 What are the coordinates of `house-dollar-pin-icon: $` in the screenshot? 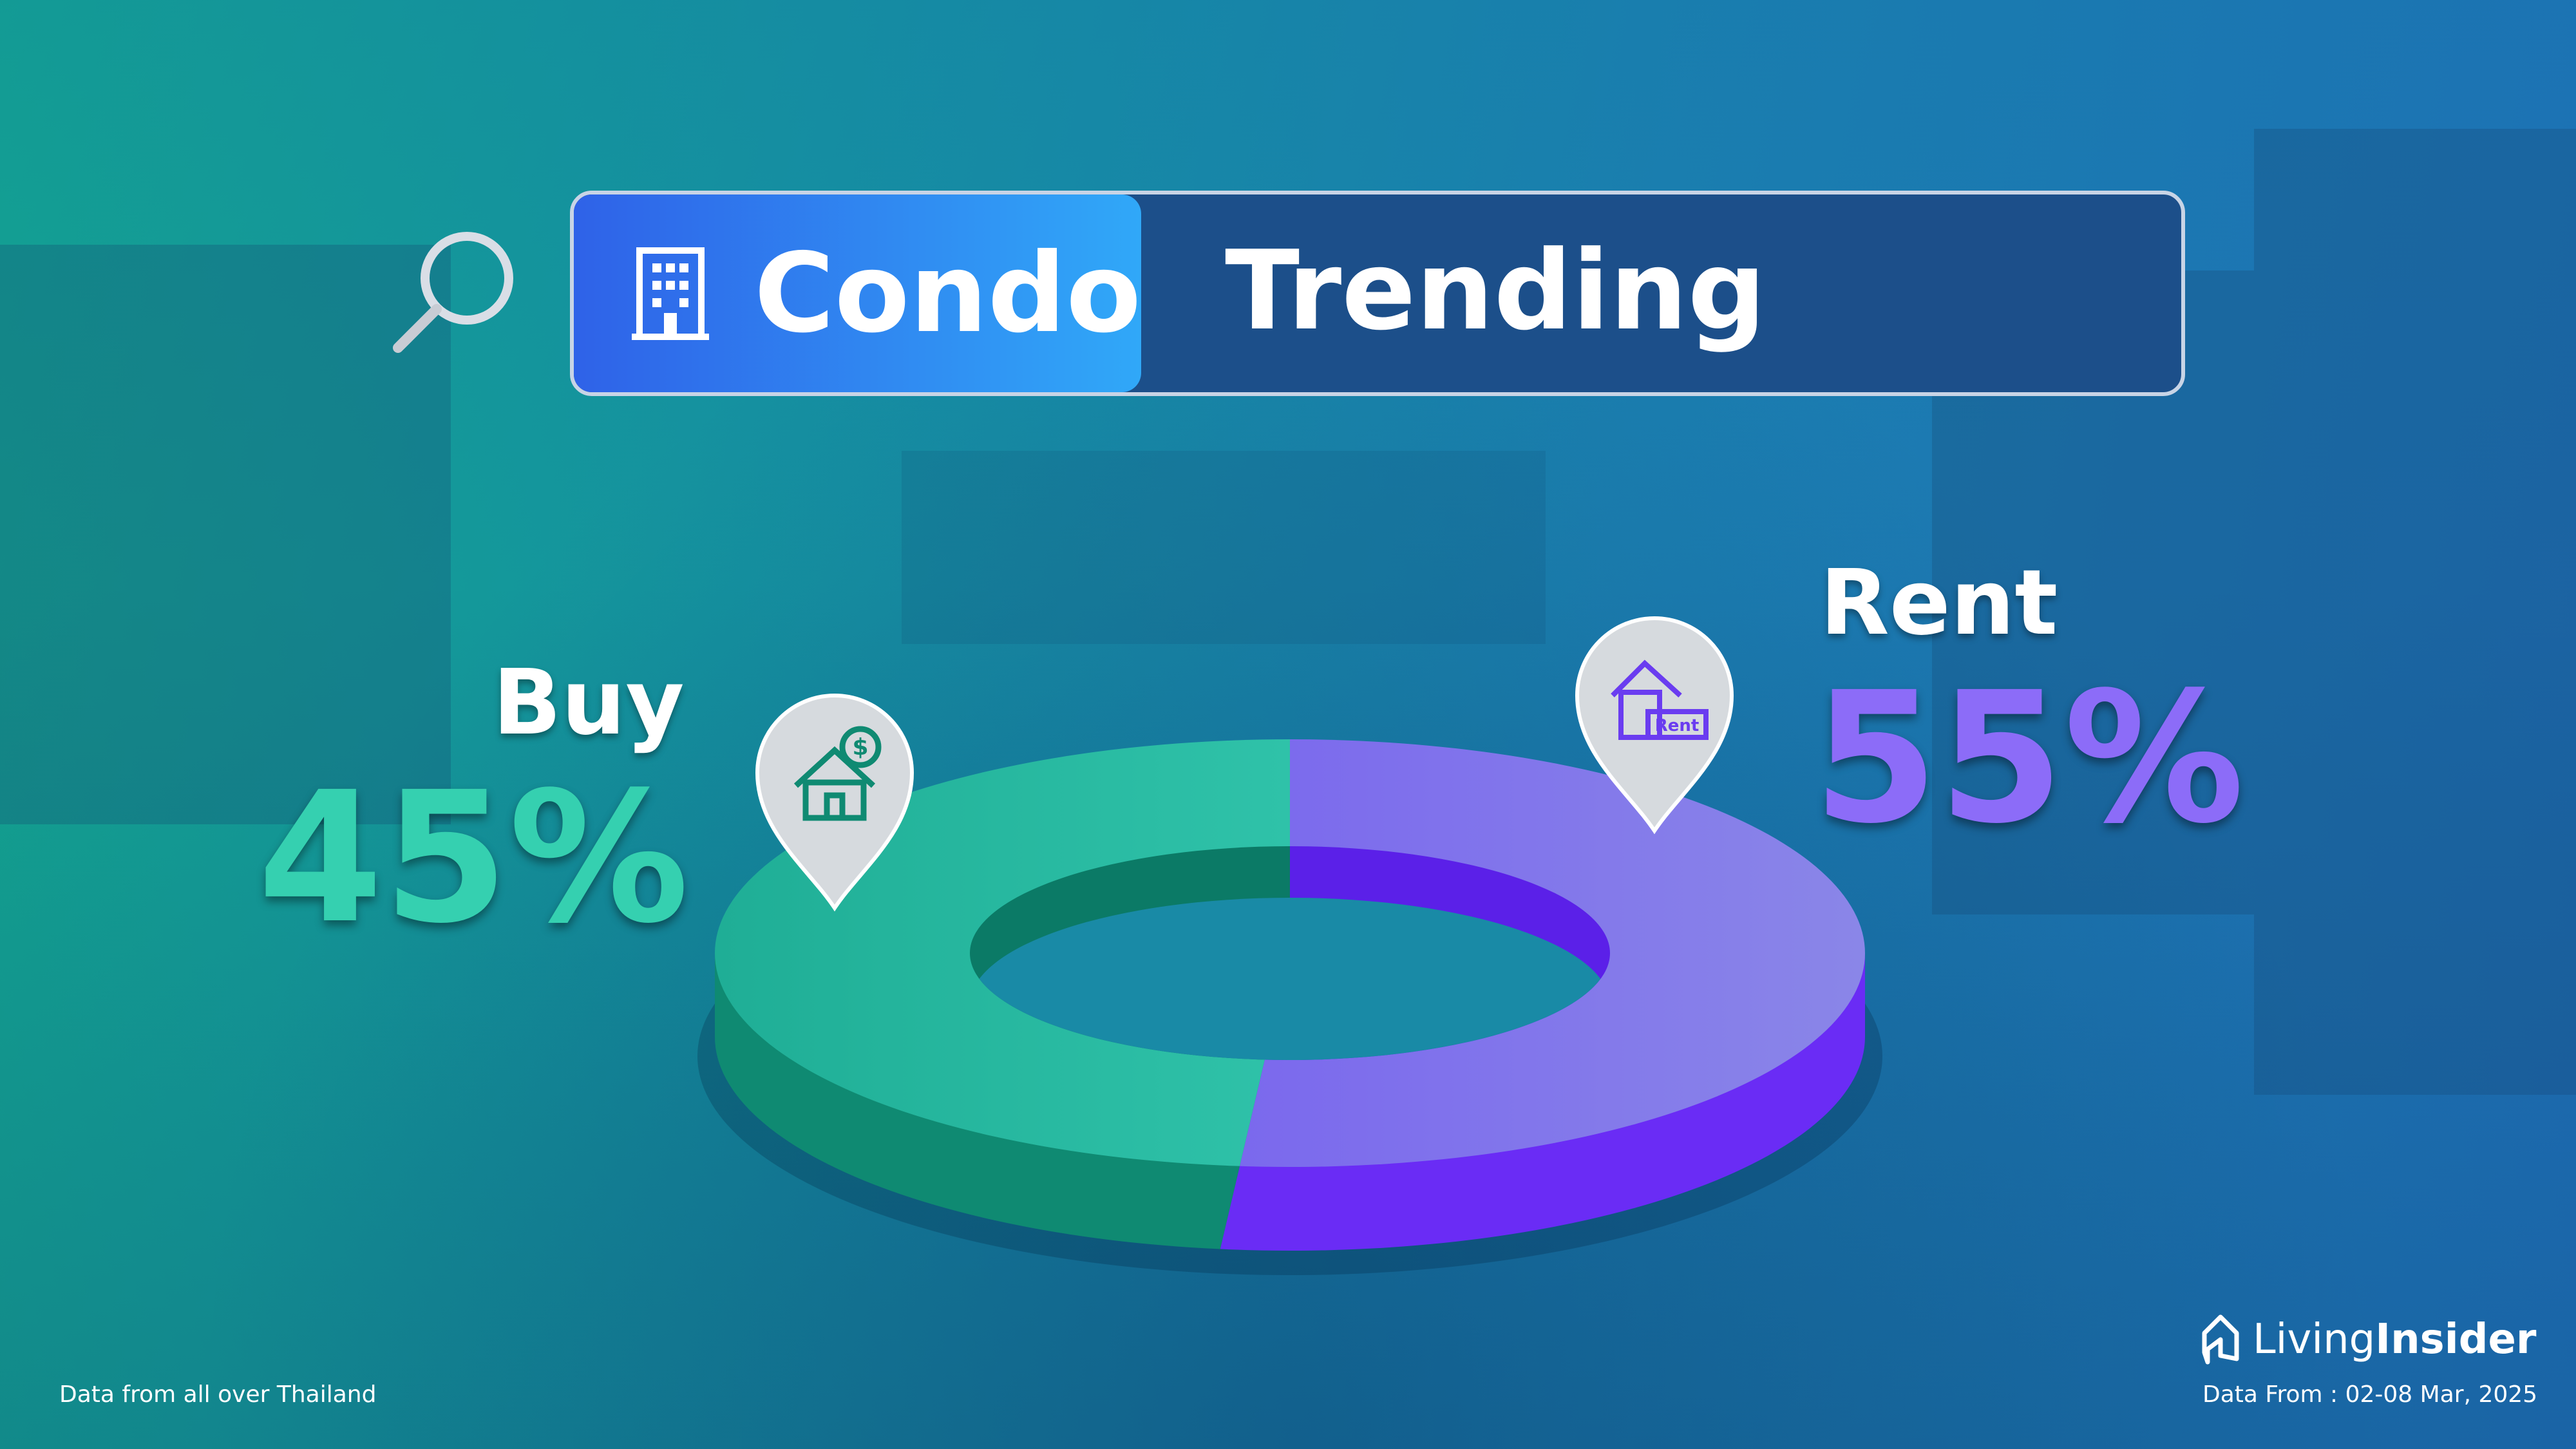 It's located at (835, 803).